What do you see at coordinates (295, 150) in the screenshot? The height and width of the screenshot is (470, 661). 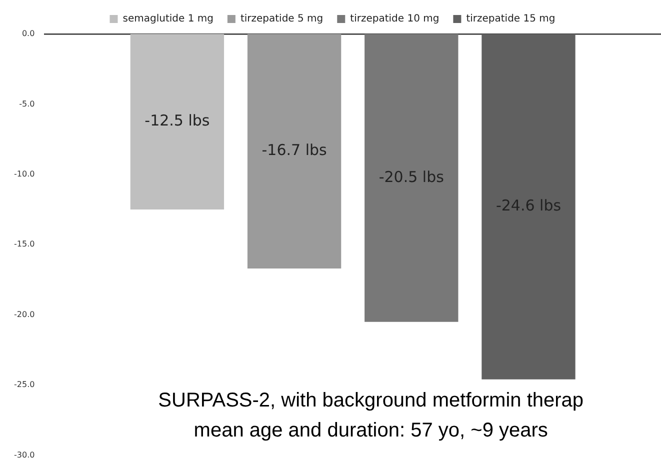 I see `data-label: -16.7 lbs` at bounding box center [295, 150].